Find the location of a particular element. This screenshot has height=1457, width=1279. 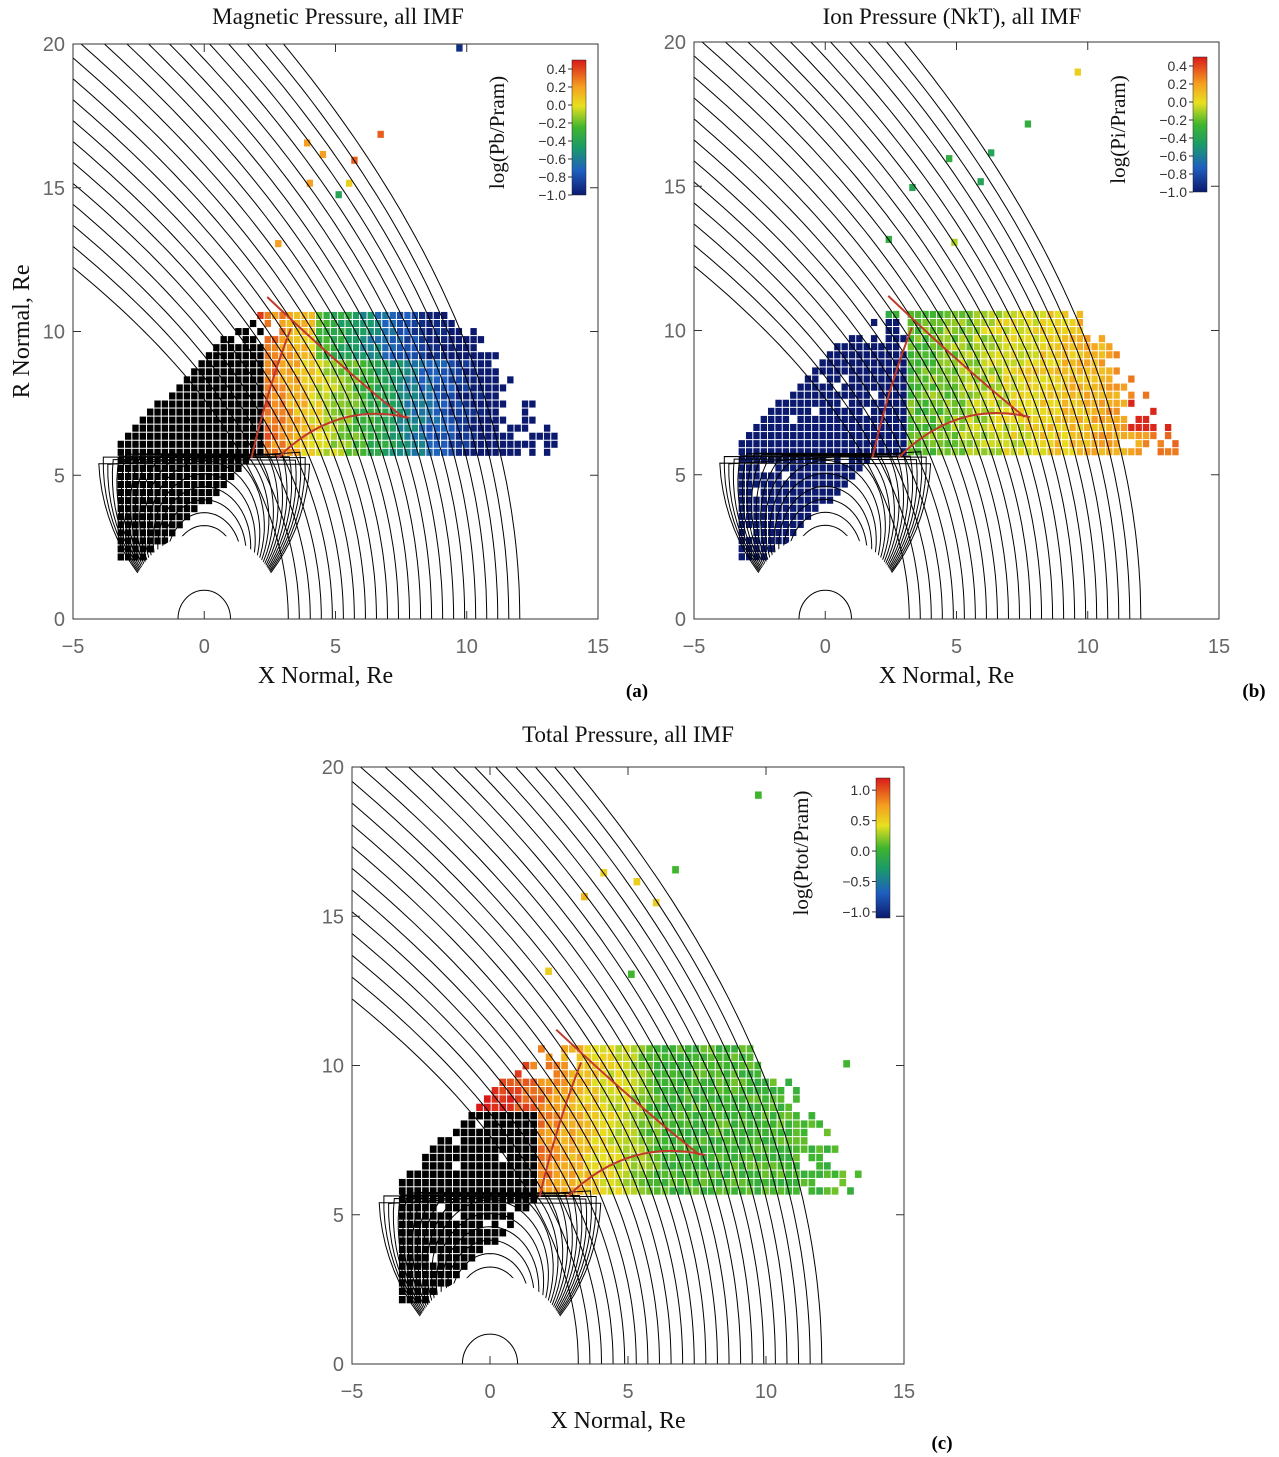

sheath-contour is located at coordinates (568, 1065).